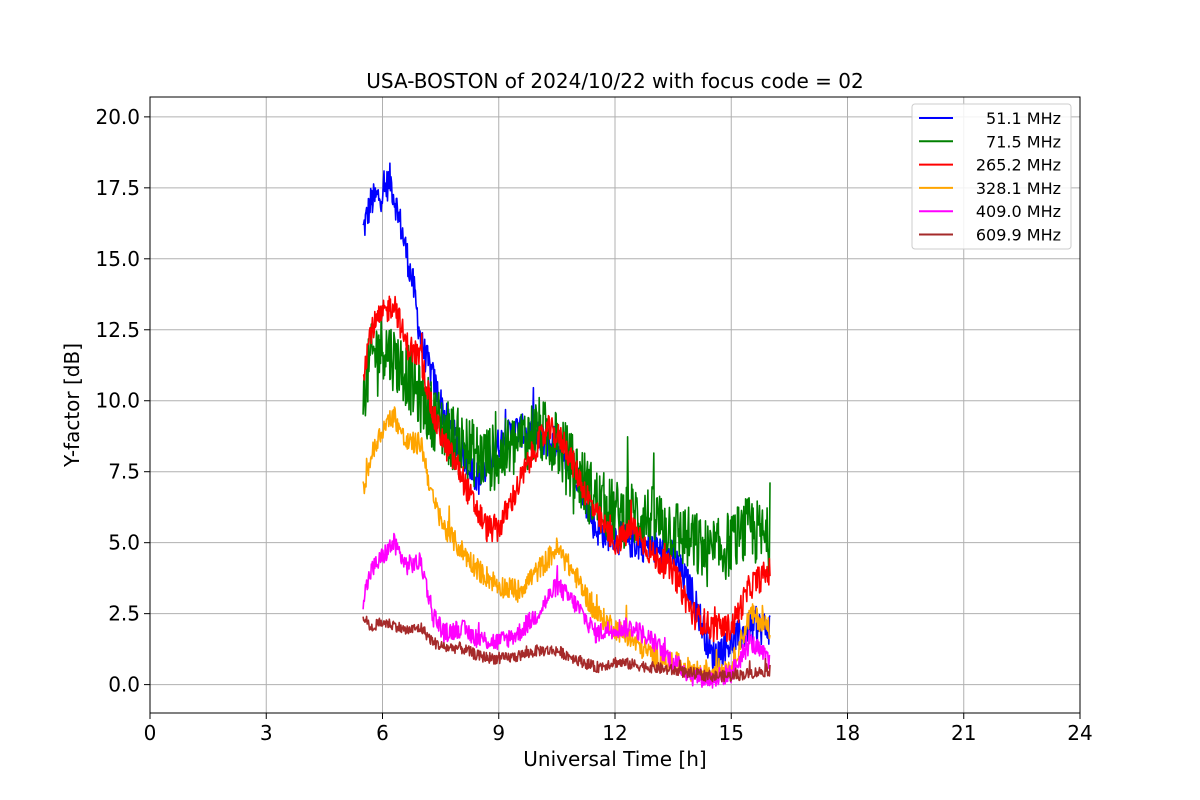 This screenshot has height=800, width=1200. What do you see at coordinates (1018, 165) in the screenshot?
I see `legend-label: 265.2 MHz` at bounding box center [1018, 165].